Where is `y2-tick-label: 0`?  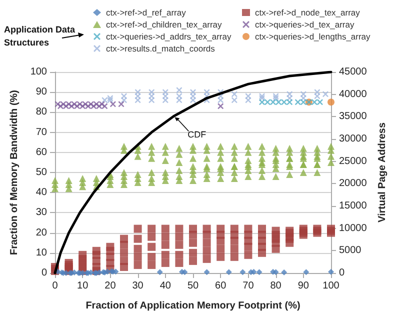
y2-tick-label: 0 is located at coordinates (342, 273).